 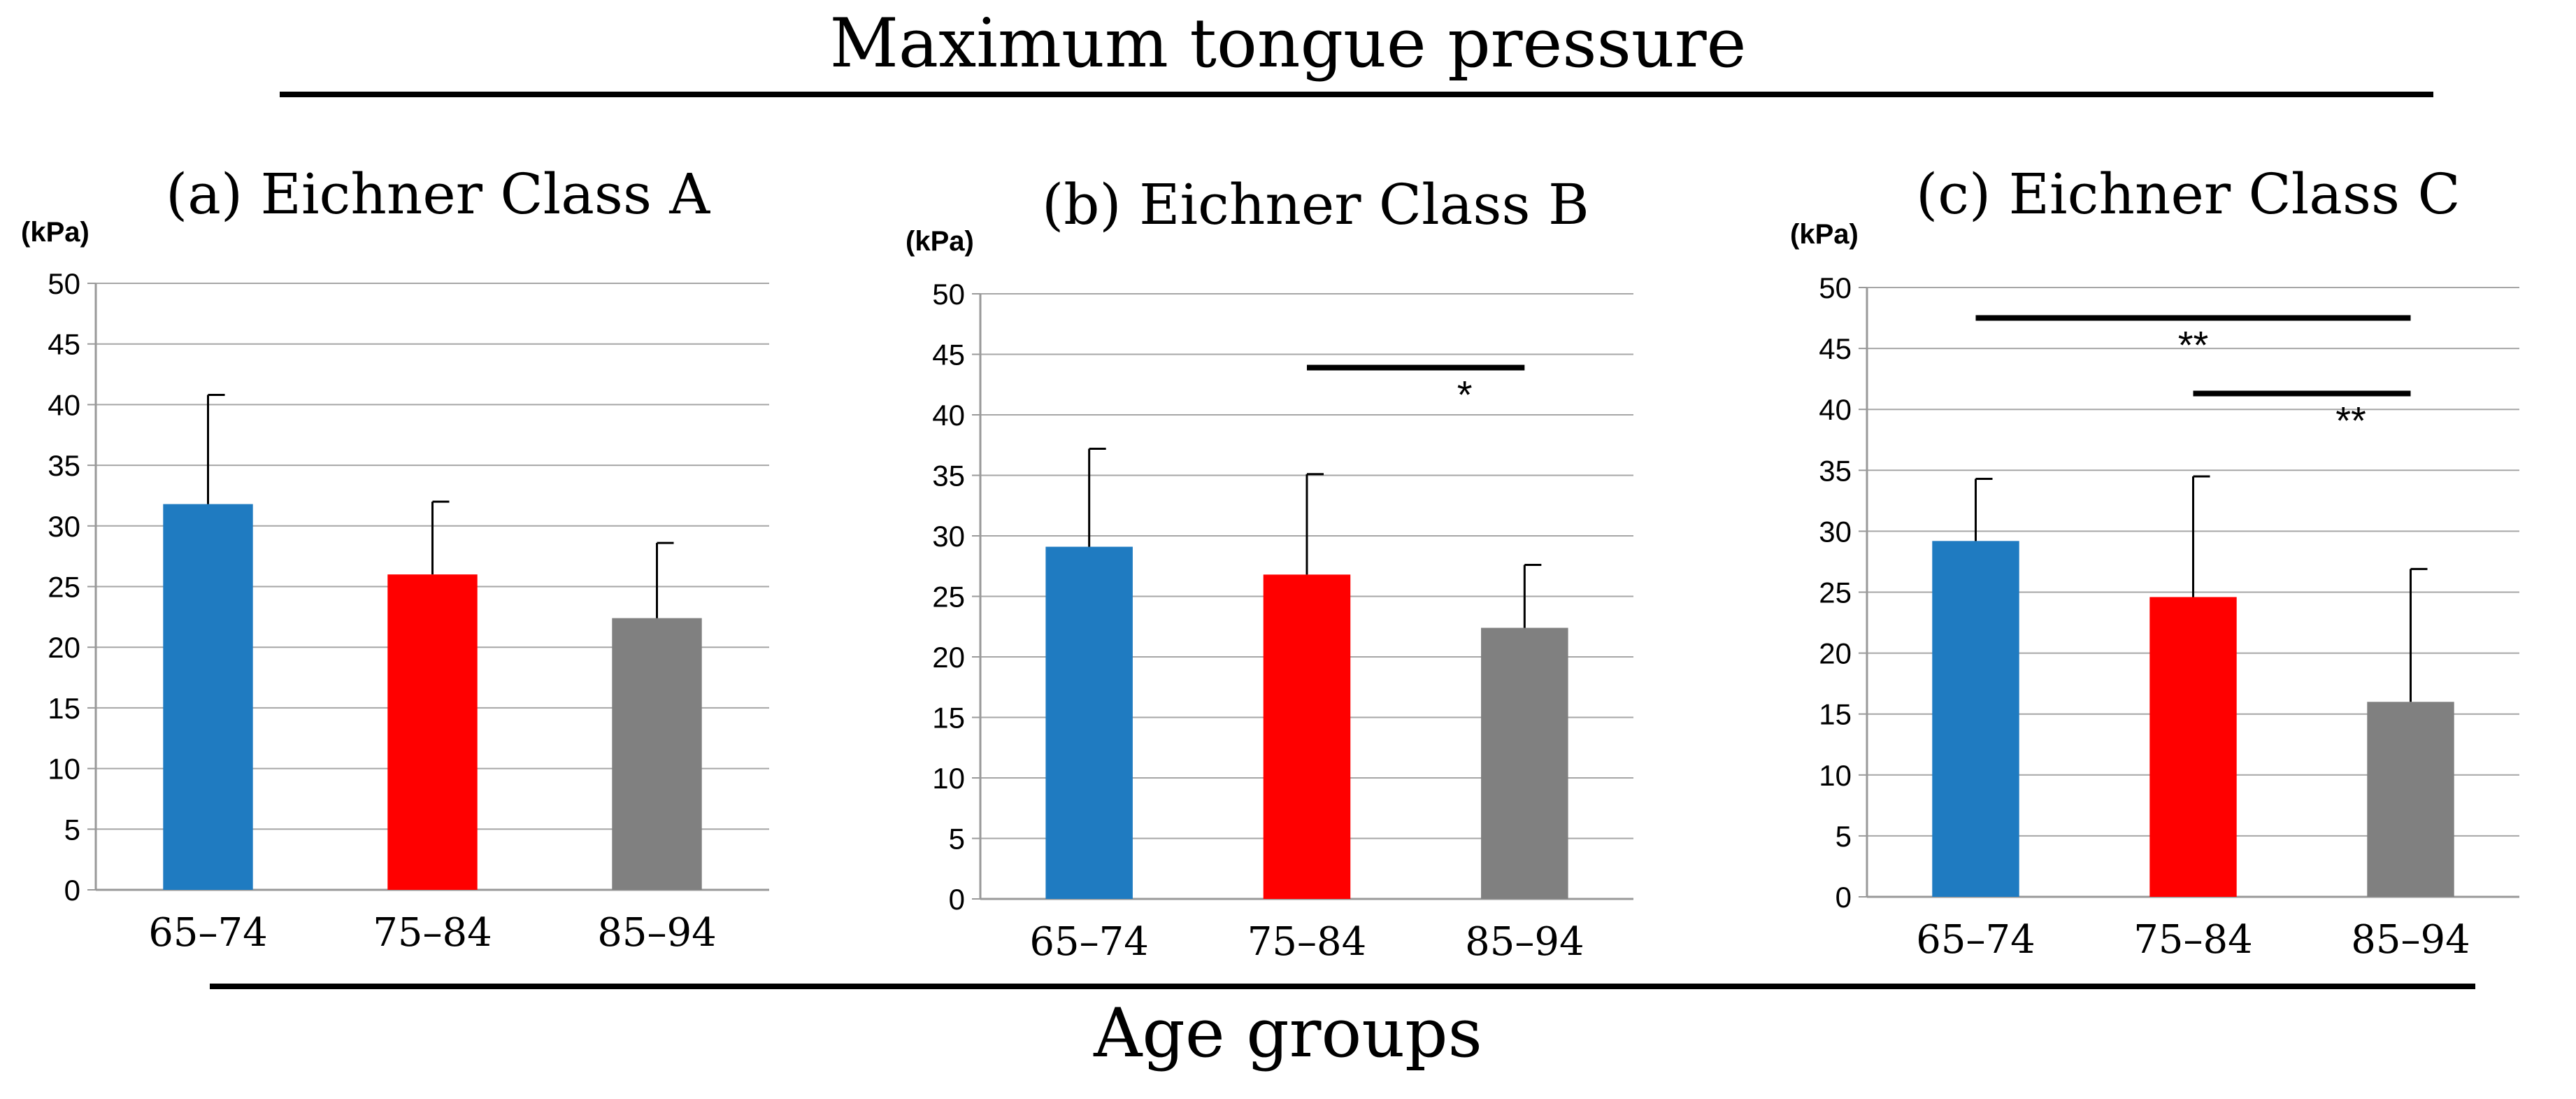 I want to click on figure-title: Maximum tongue pressure, so click(x=1288, y=43).